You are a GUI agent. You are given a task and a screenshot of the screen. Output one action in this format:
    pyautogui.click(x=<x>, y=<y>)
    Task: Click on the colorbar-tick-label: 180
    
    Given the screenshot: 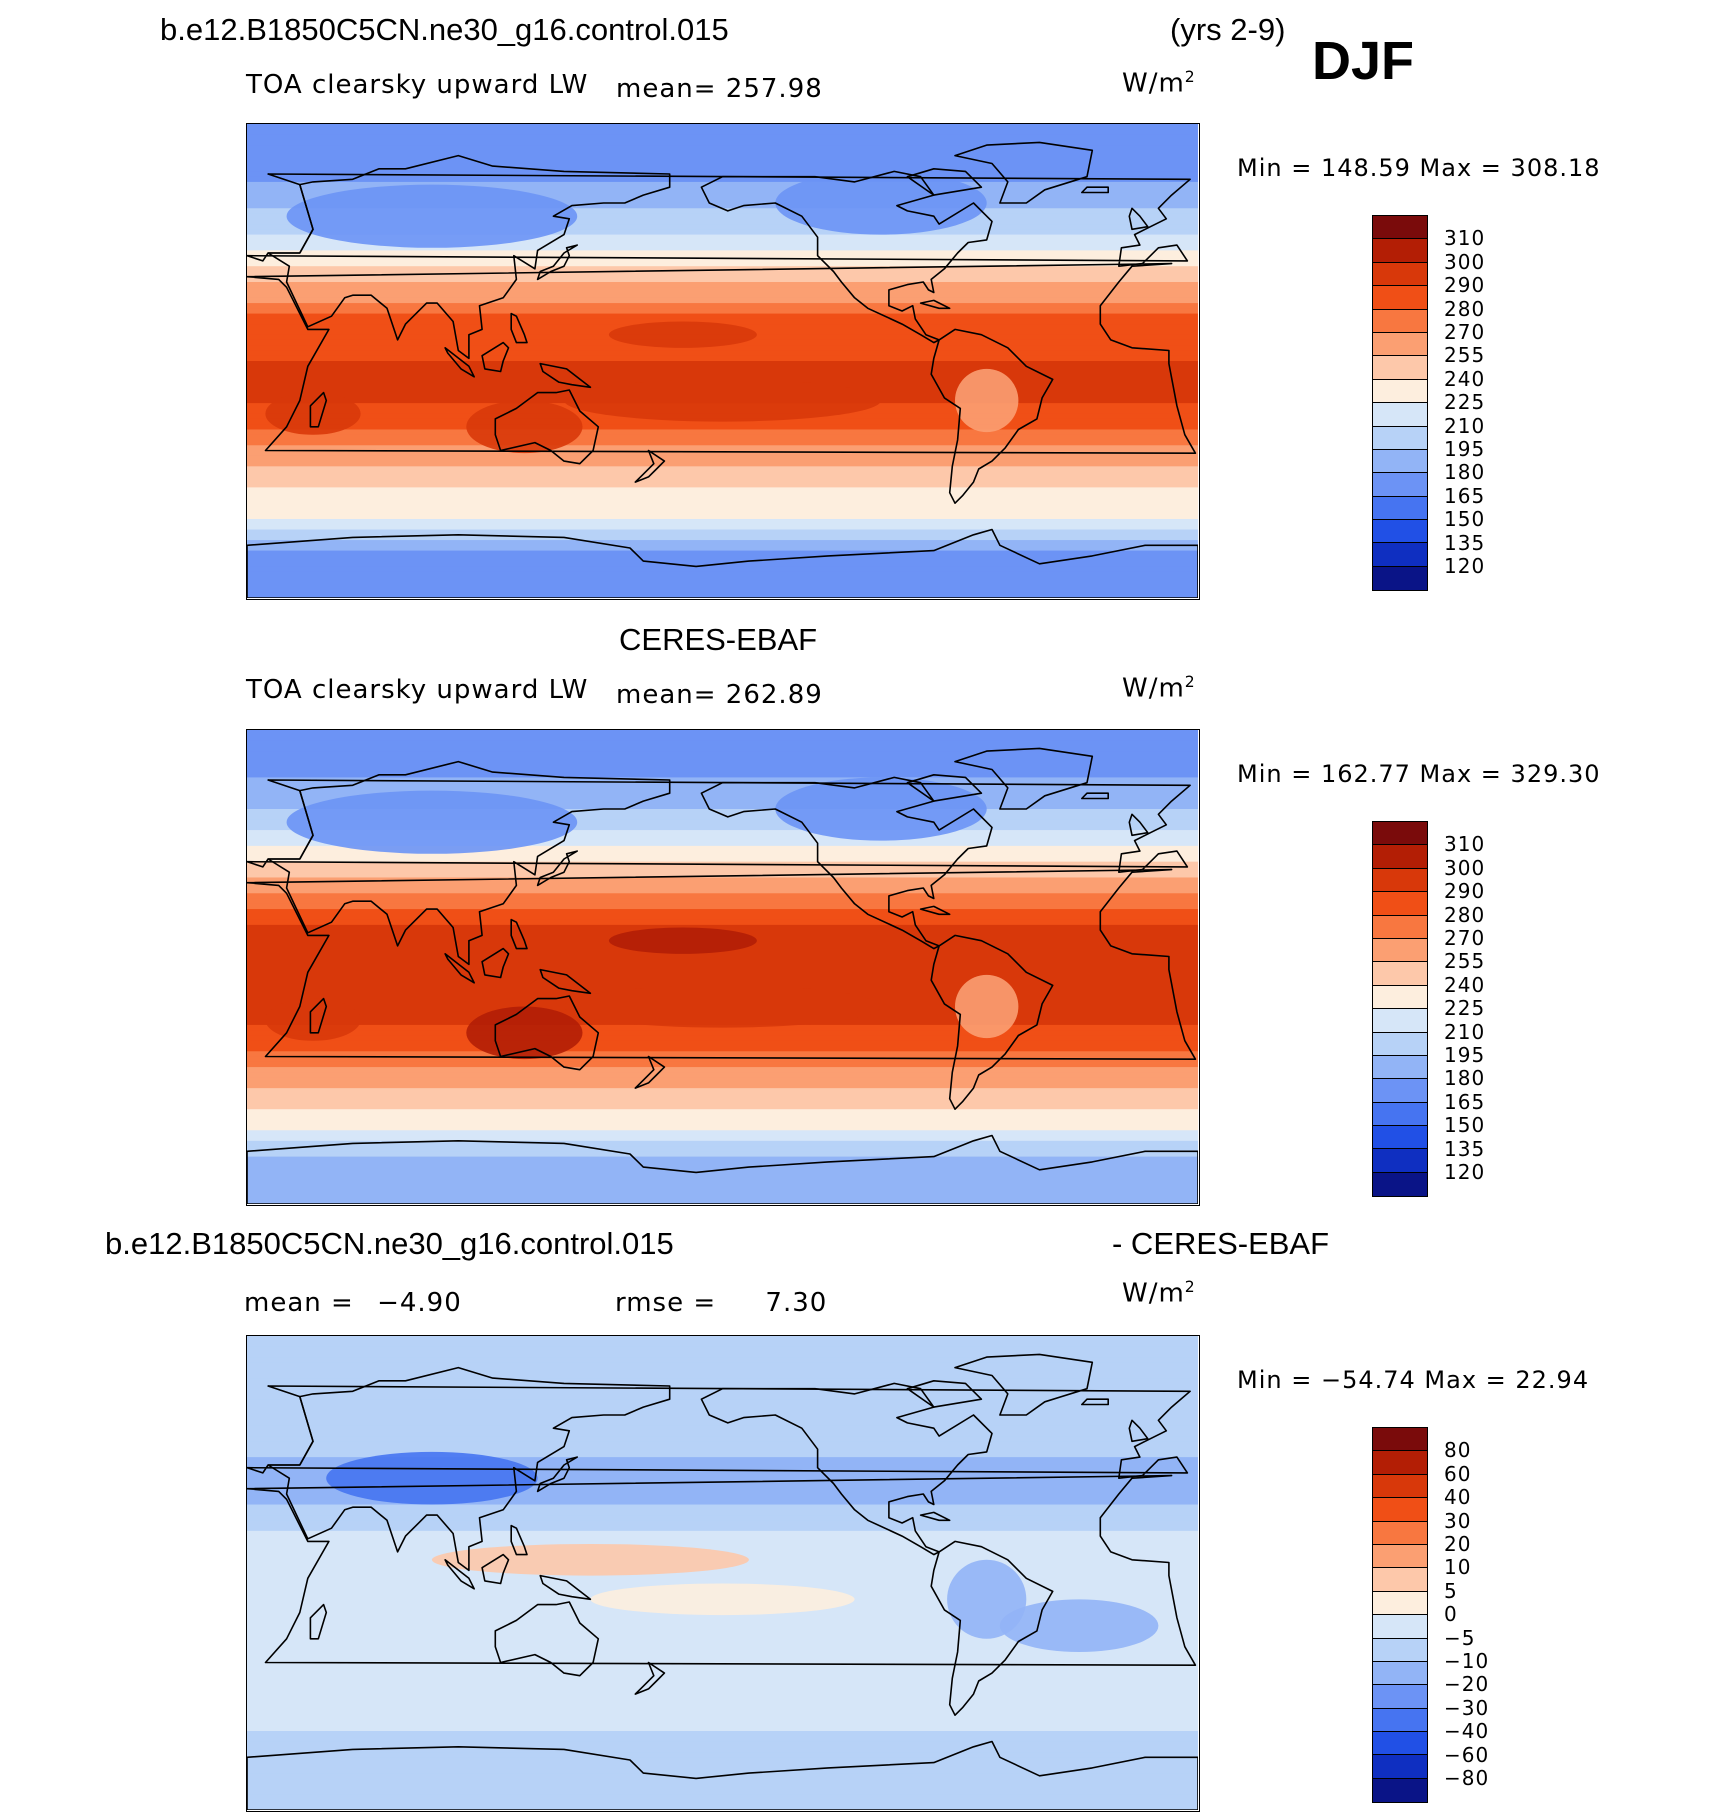 What is the action you would take?
    pyautogui.click(x=1465, y=472)
    